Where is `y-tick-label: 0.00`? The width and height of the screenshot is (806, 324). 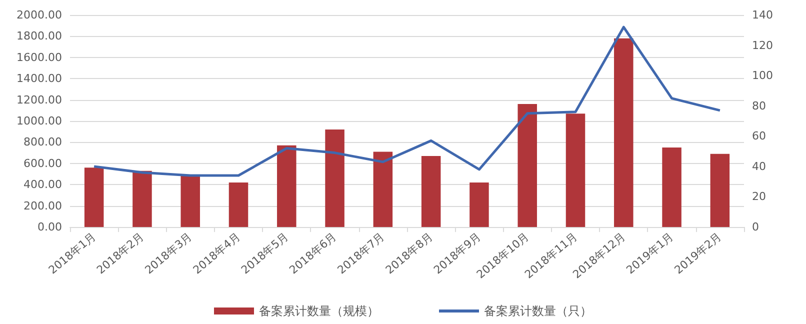 y-tick-label: 0.00 is located at coordinates (50, 227).